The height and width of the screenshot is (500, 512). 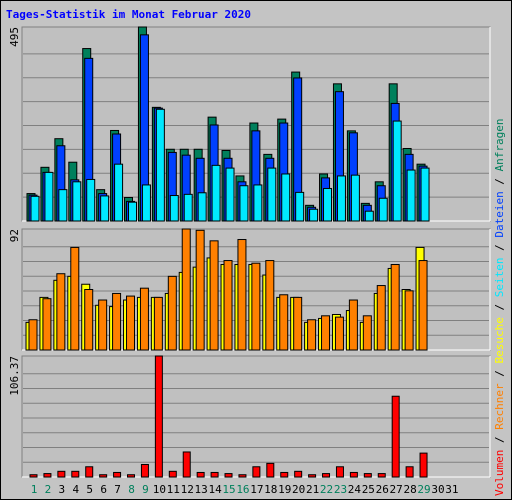 What do you see at coordinates (117, 489) in the screenshot?
I see `x-tick-label: 7` at bounding box center [117, 489].